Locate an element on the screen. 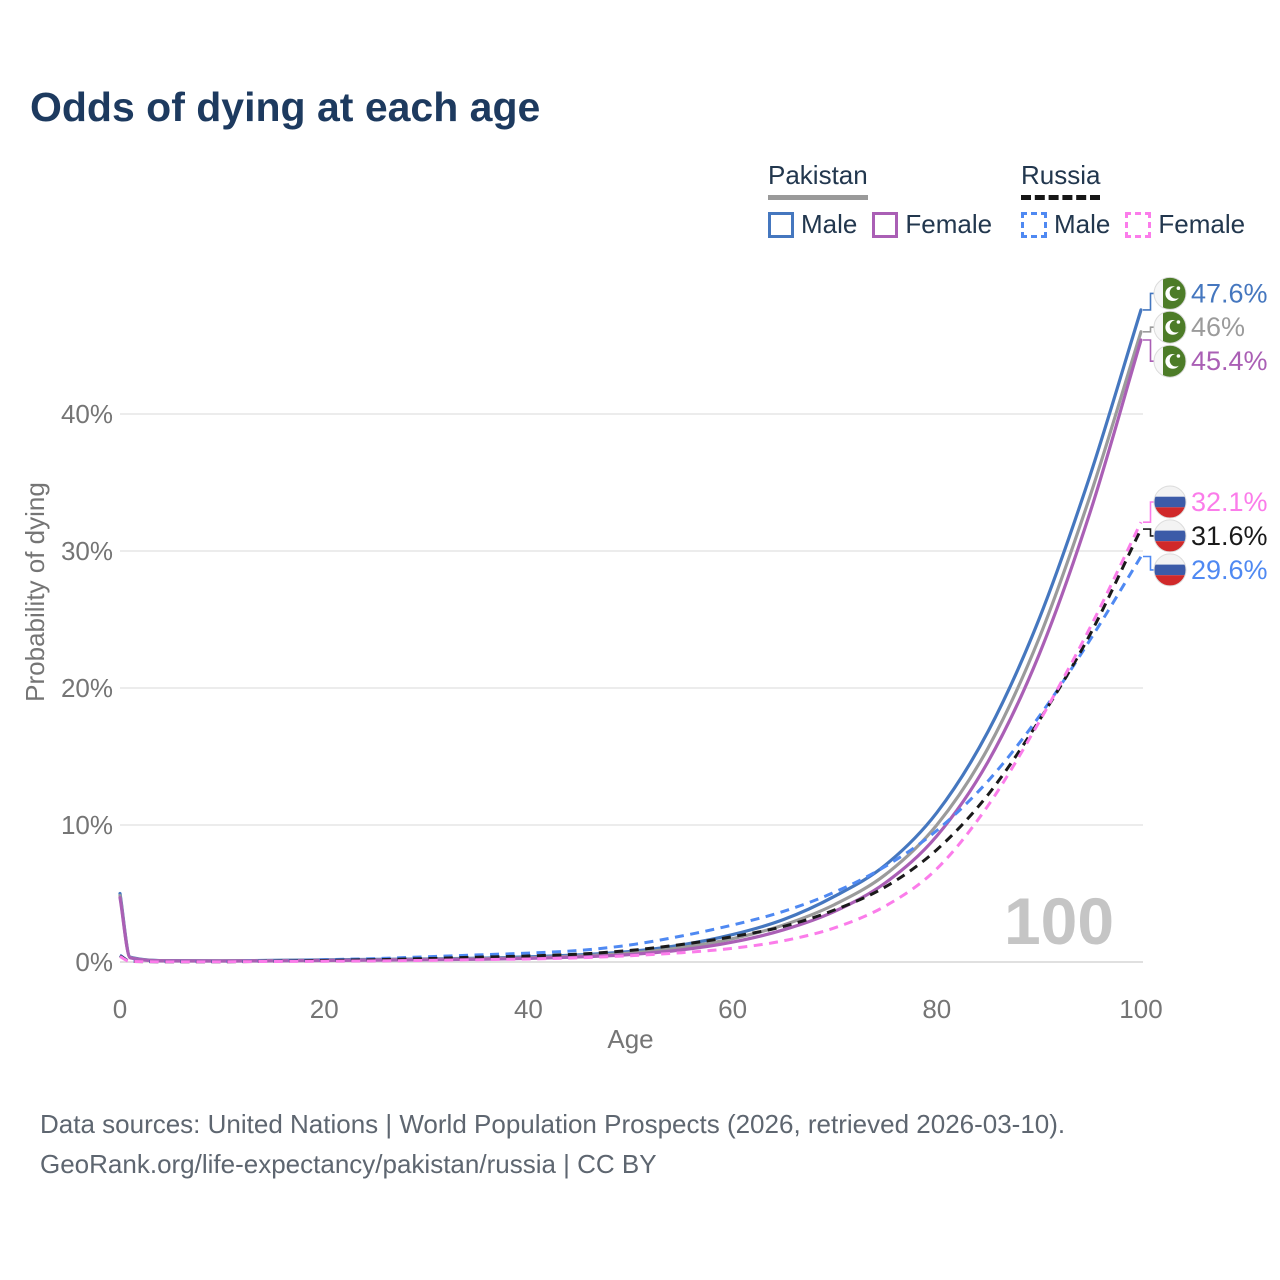  legend-items-pakistan: Male Female is located at coordinates (880, 224).